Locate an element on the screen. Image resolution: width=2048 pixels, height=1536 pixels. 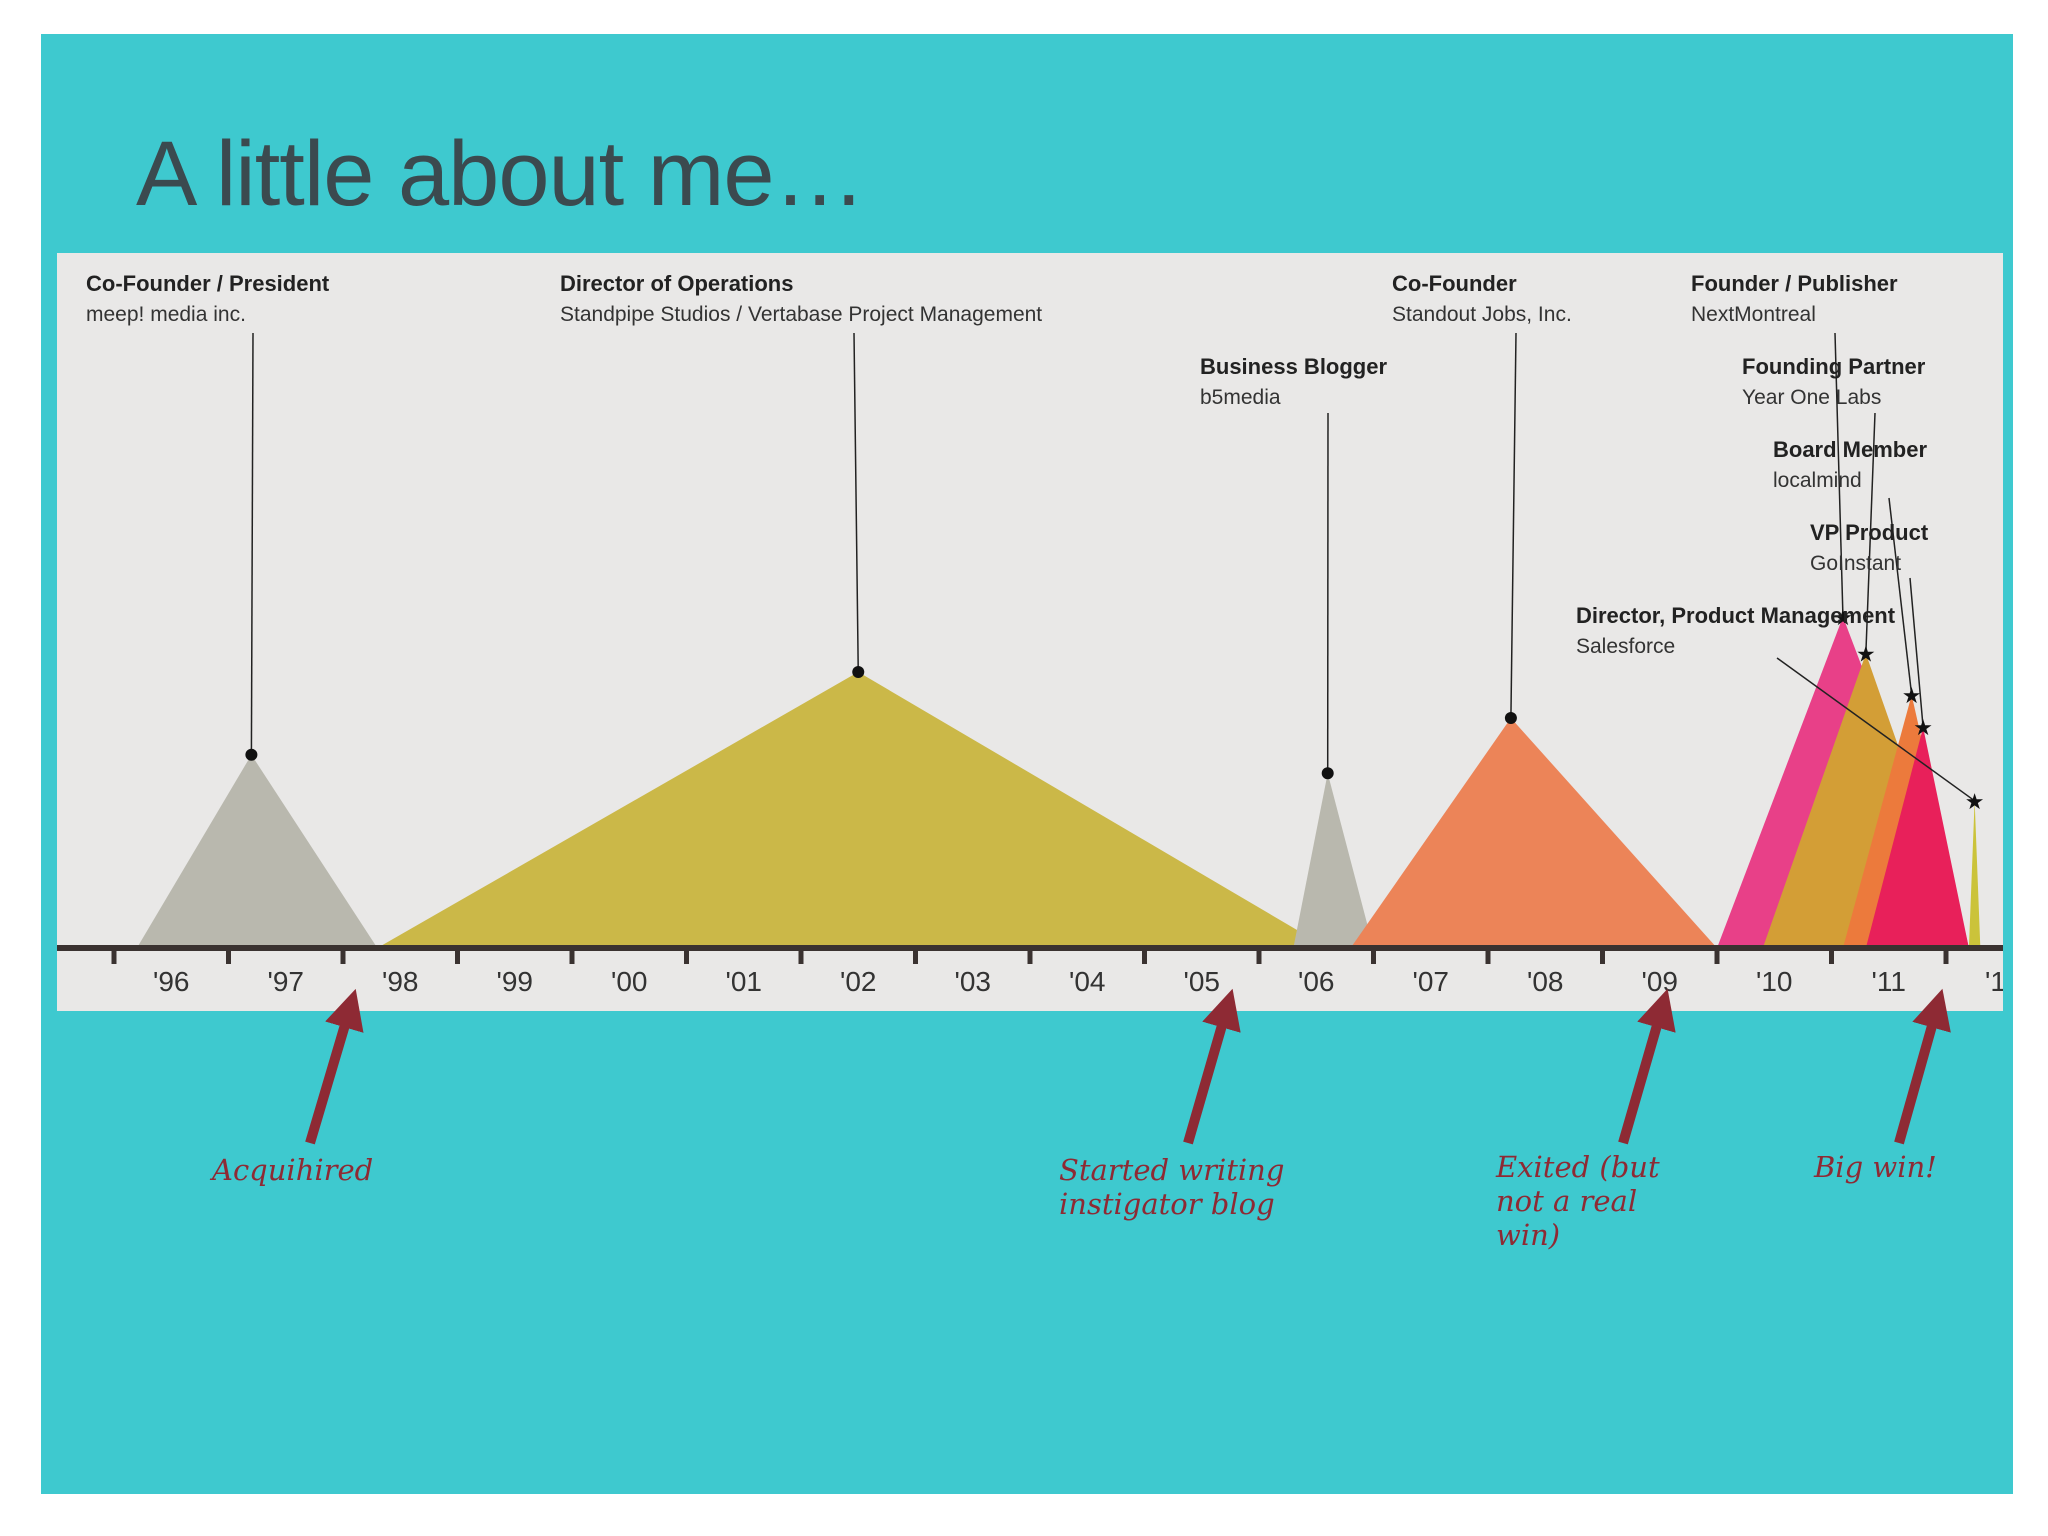
role-title: Co-Founder / President is located at coordinates (208, 283).